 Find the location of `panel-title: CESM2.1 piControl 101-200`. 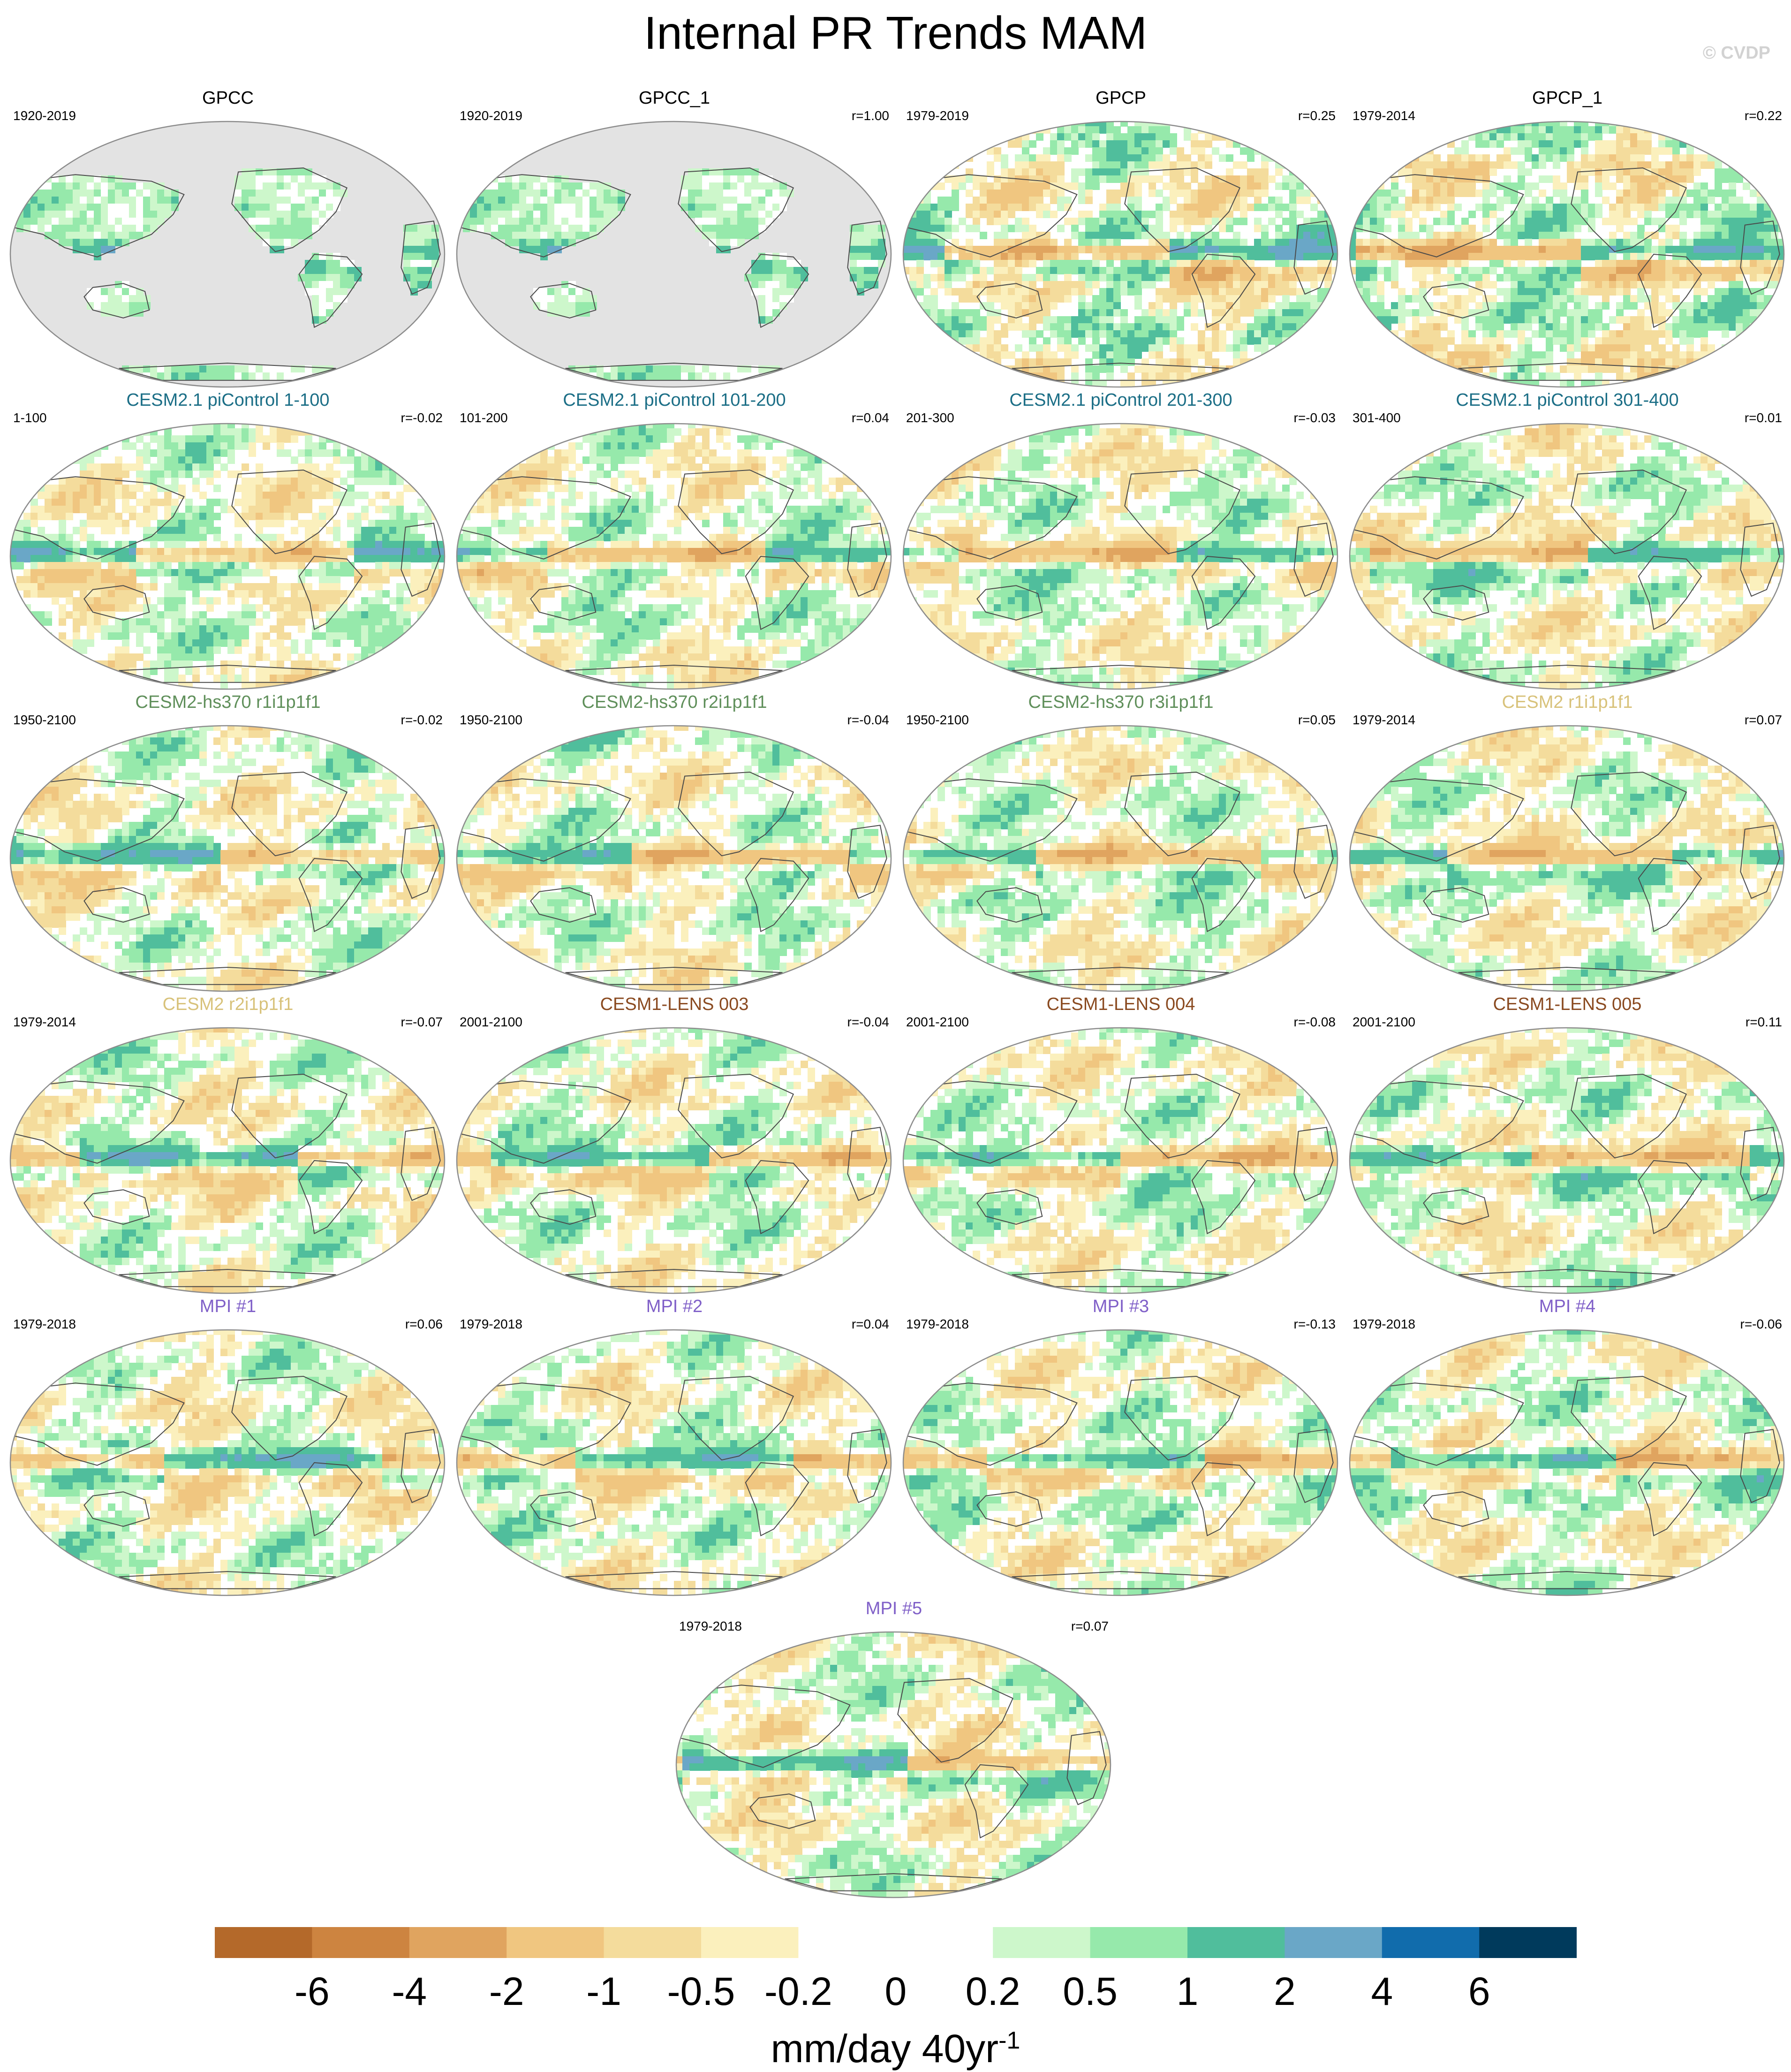

panel-title: CESM2.1 piControl 101-200 is located at coordinates (674, 400).